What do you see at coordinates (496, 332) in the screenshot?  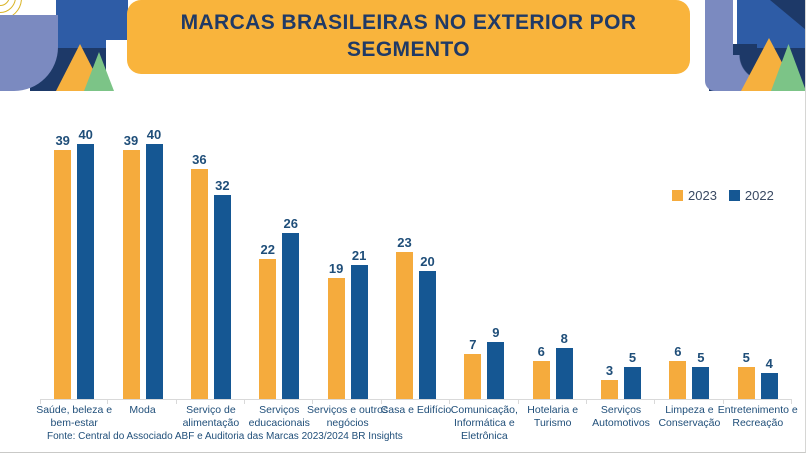 I see `value-label: 9` at bounding box center [496, 332].